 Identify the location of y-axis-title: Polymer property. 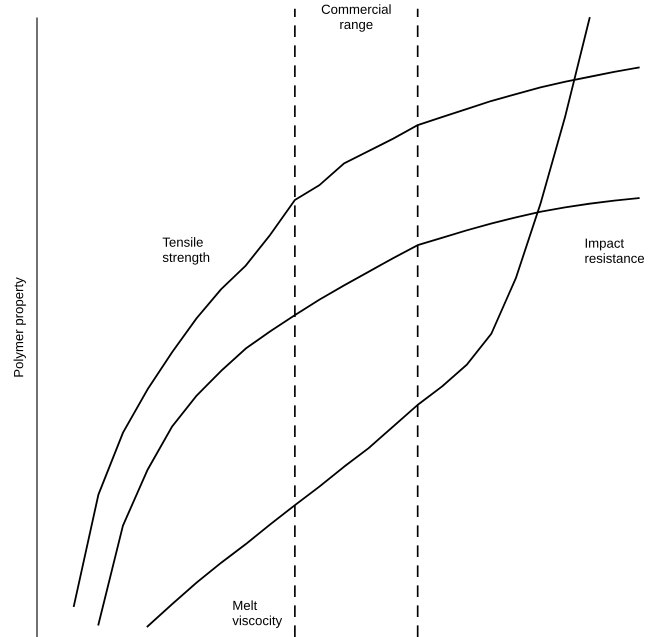
(20, 327).